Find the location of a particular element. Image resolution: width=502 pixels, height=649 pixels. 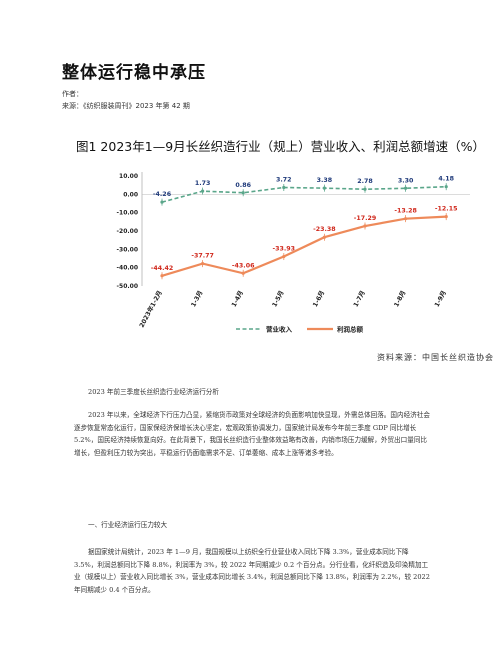

article-title: 整体运行稳中承压 is located at coordinates (134, 73).